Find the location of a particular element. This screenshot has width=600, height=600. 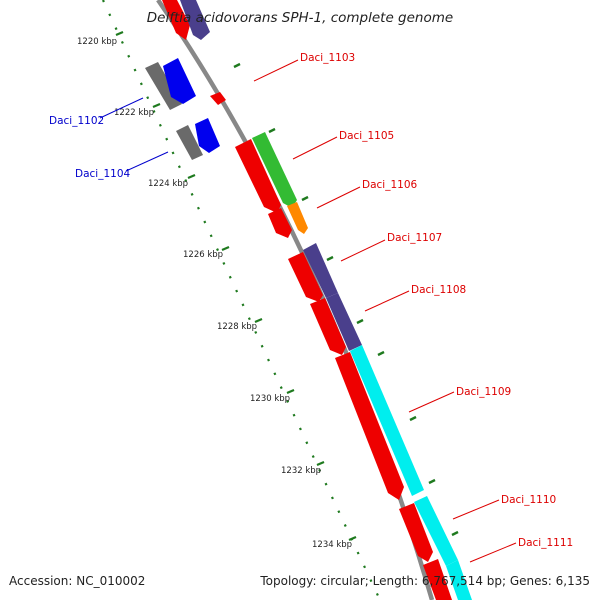

gene-label-daci-1108: Daci_1108 is located at coordinates (438, 290).